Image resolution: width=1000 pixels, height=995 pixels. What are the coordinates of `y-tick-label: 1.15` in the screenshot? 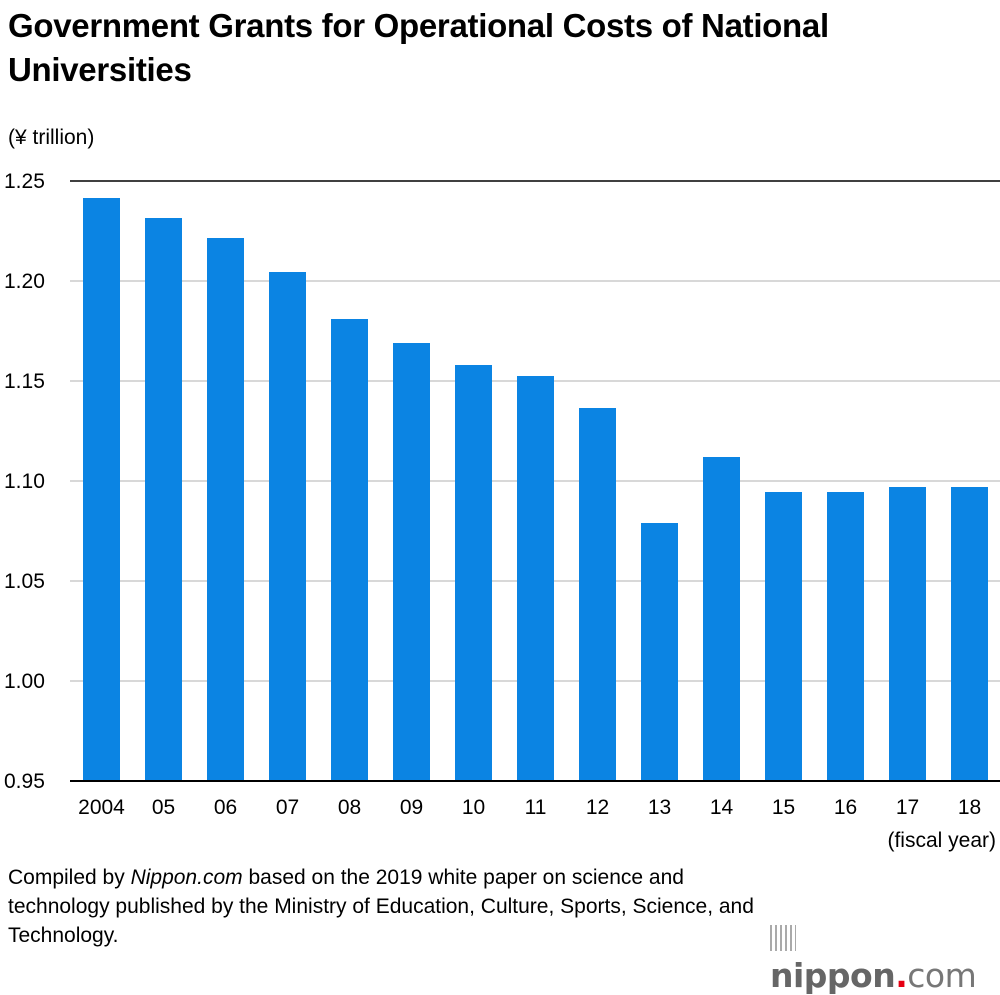 It's located at (24, 381).